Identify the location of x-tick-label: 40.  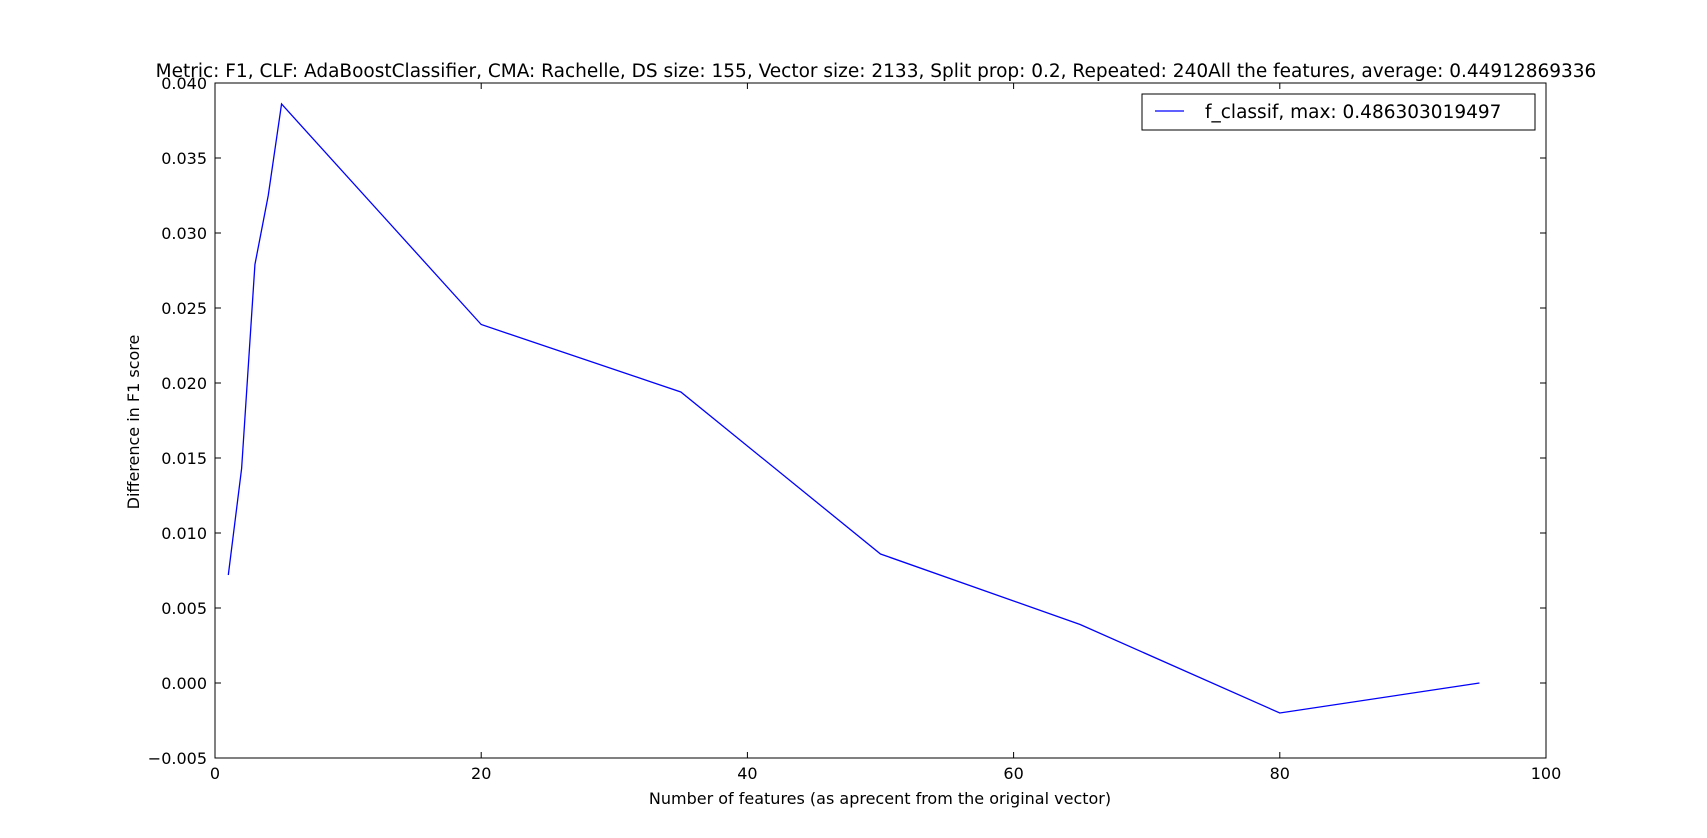
(747, 773).